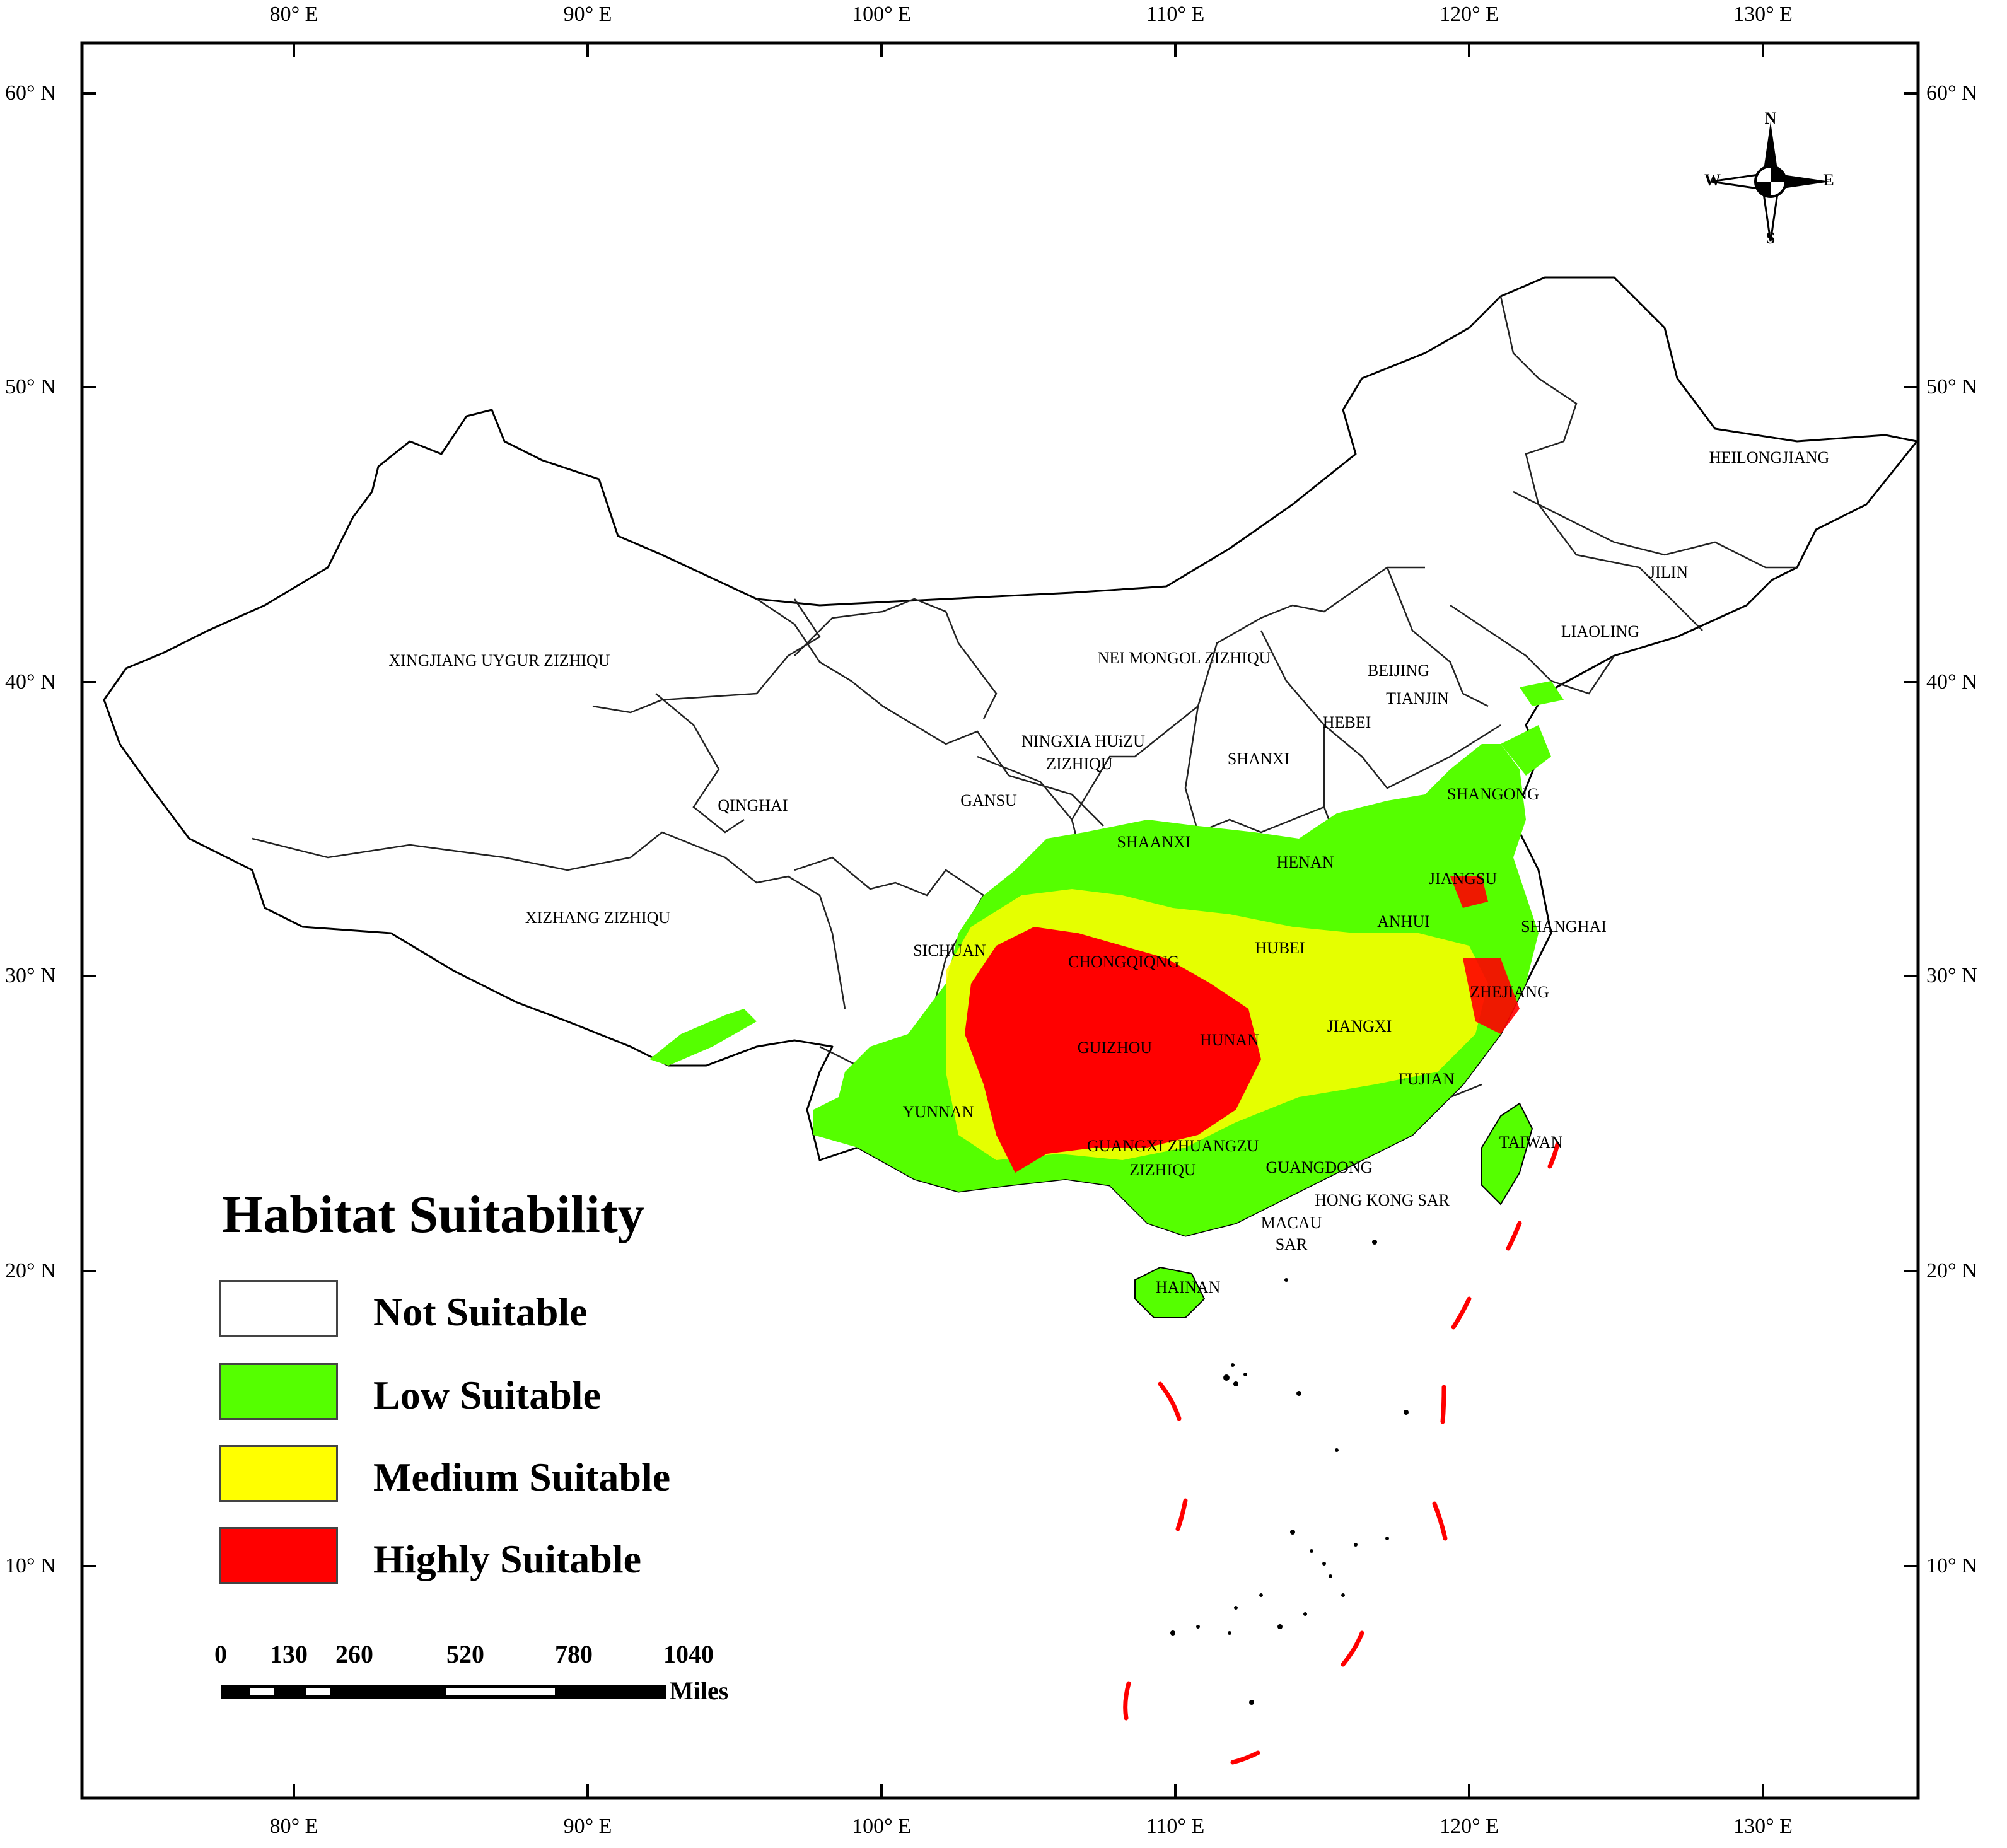 The image size is (2007, 1848). I want to click on left-tick-label: 20° N, so click(30, 1270).